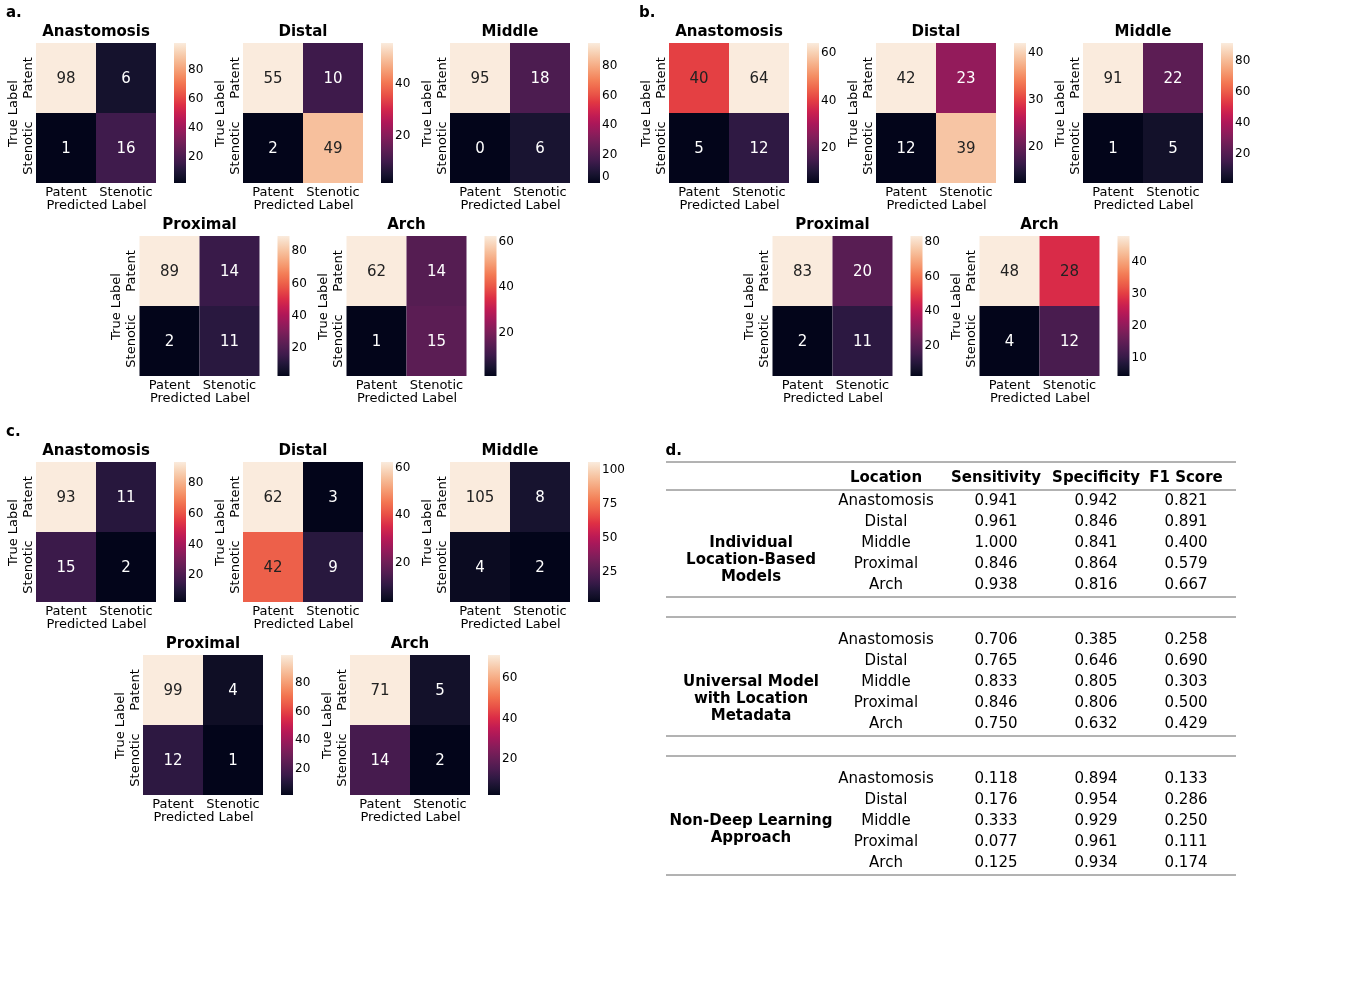 The width and height of the screenshot is (1346, 990). Describe the element at coordinates (996, 660) in the screenshot. I see `text: 0.765` at that location.